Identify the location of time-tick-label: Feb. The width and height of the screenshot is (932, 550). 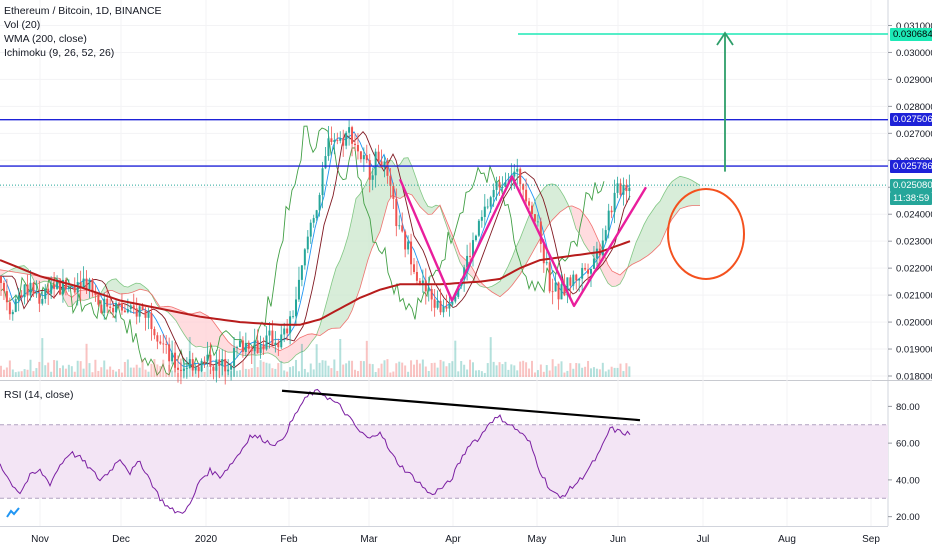
(289, 539).